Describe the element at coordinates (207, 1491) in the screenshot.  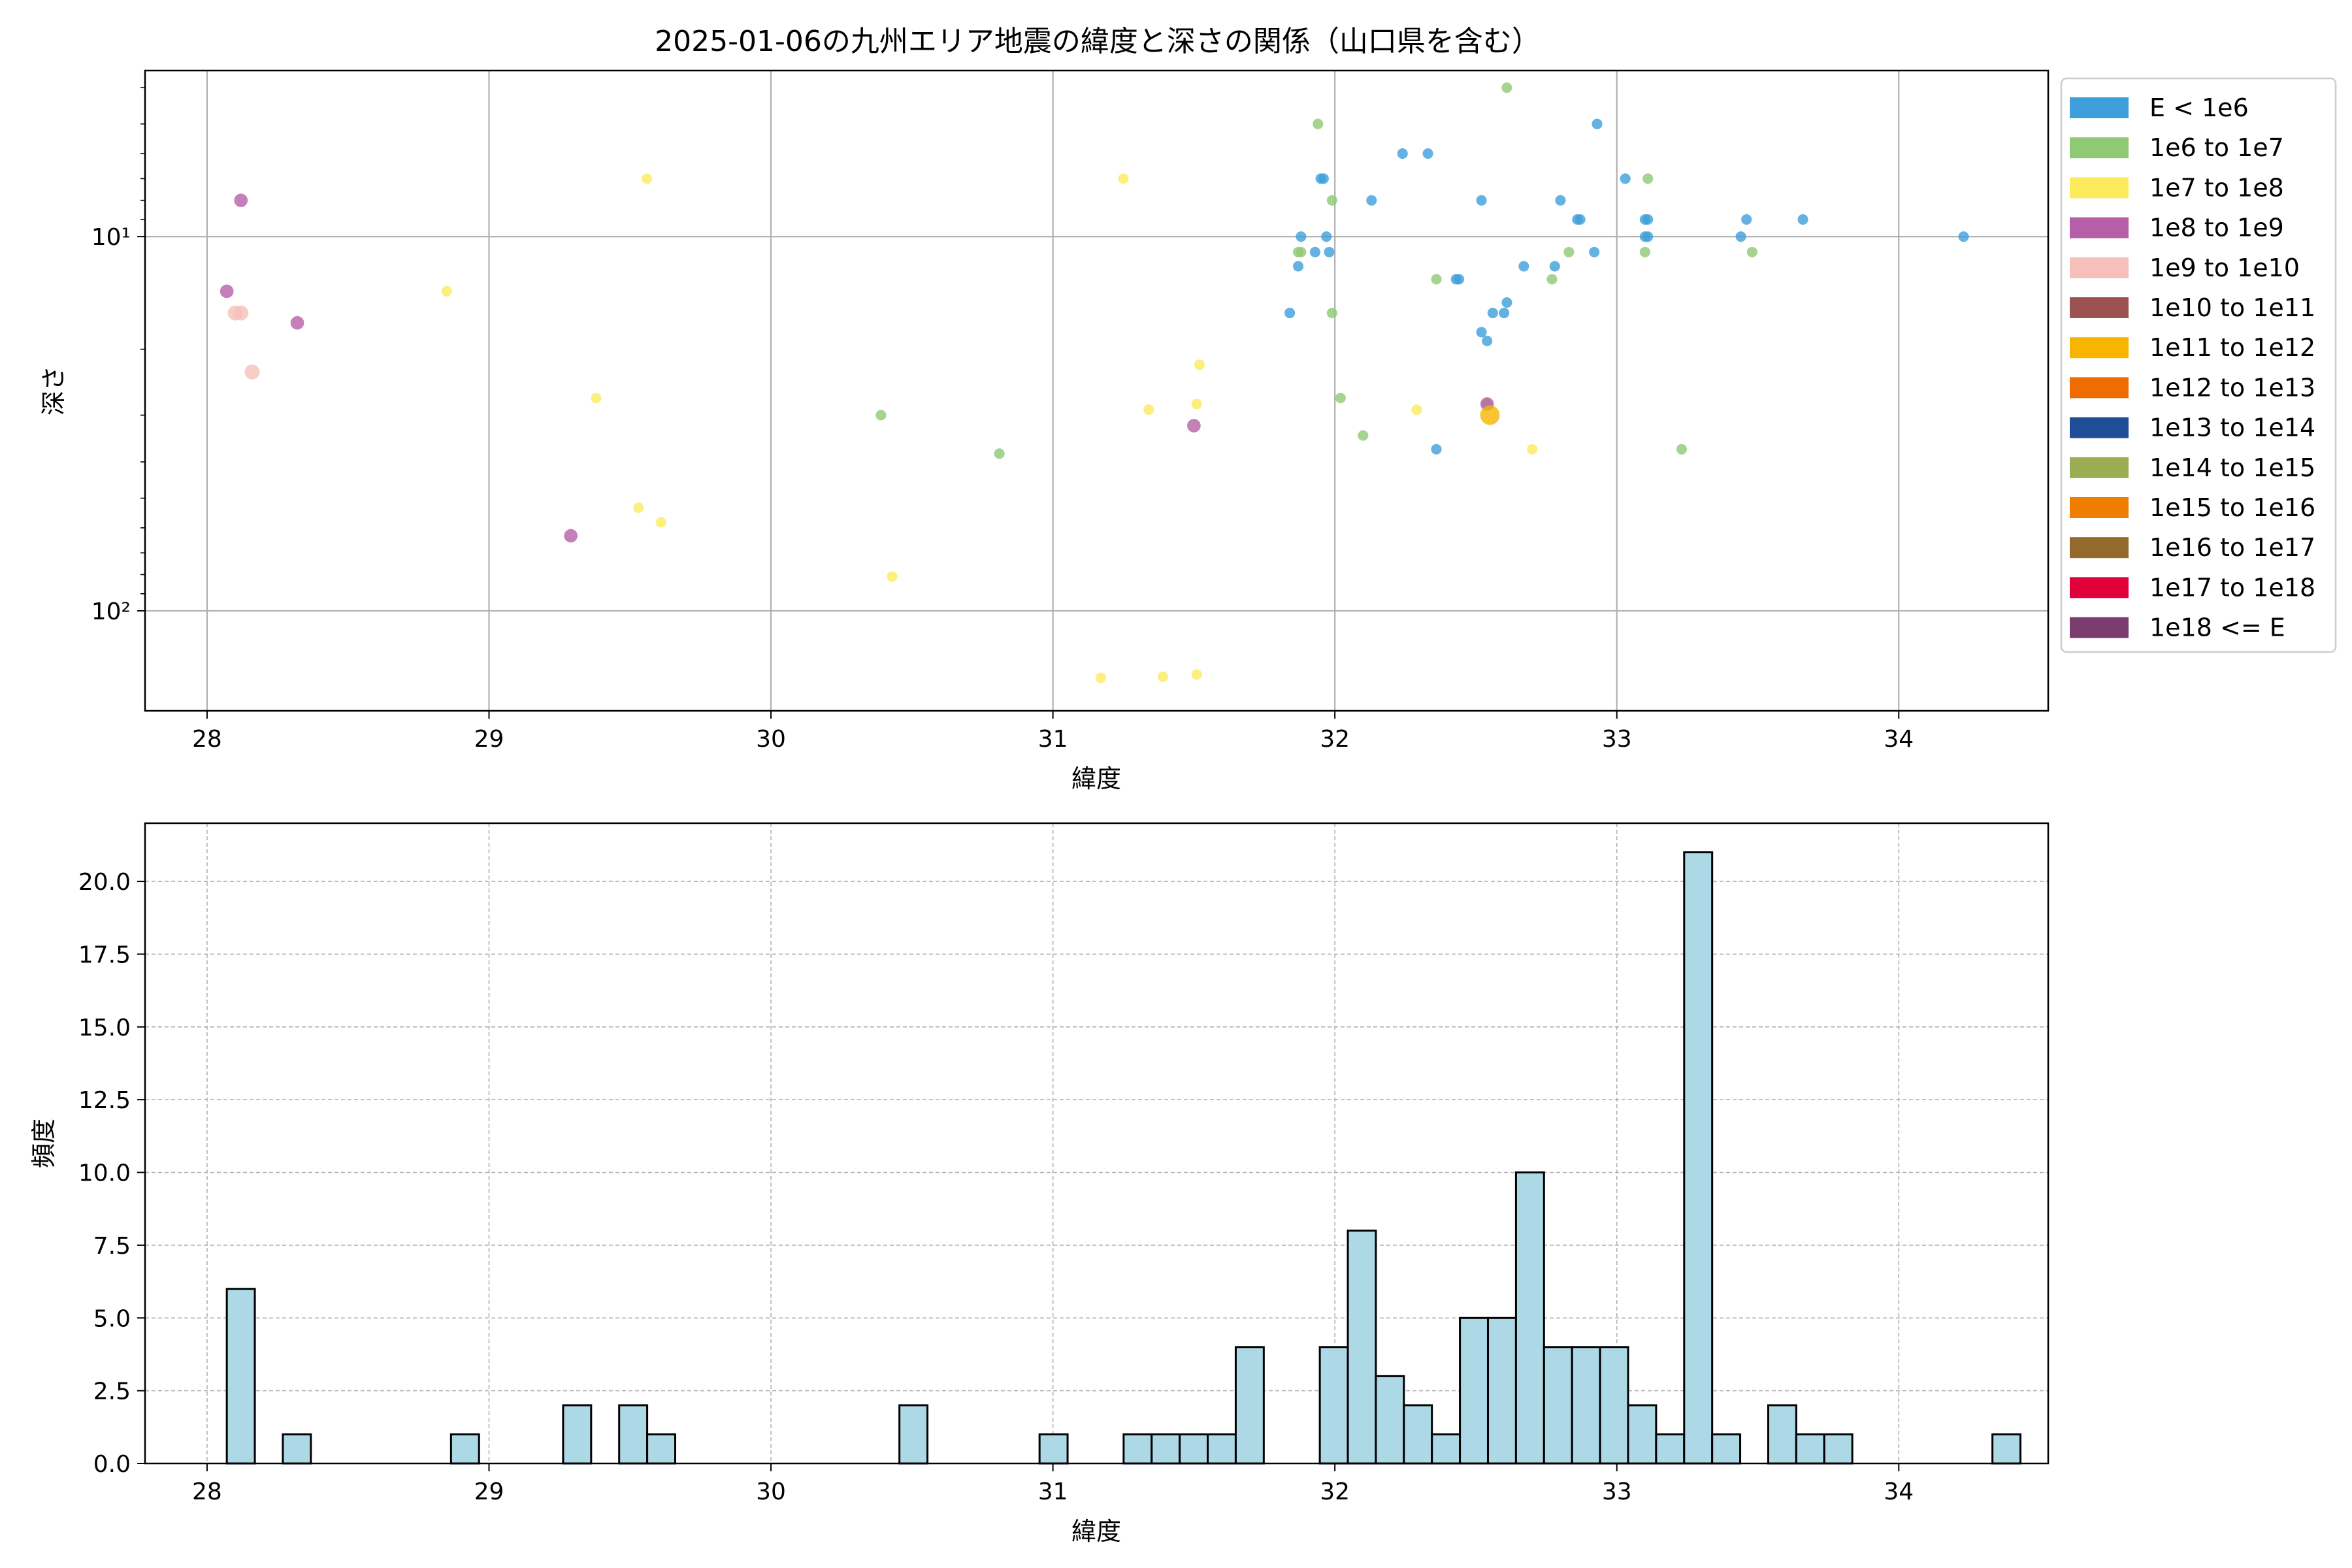
I see `histogram-x-tick-label: 28` at that location.